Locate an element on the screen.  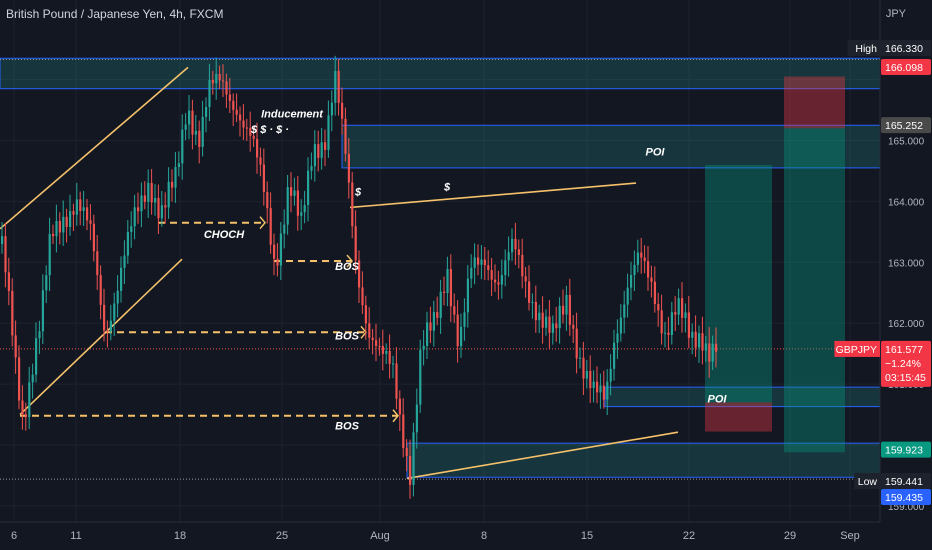
time-tick-label: Sep is located at coordinates (850, 536).